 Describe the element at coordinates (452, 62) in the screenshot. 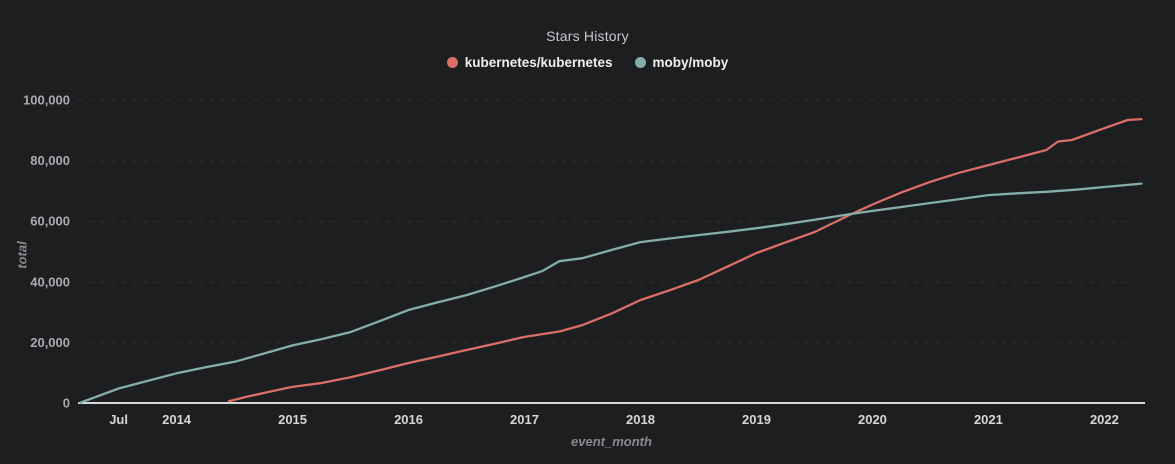

I see `legend-dot-kubernetes-kubernetes` at that location.